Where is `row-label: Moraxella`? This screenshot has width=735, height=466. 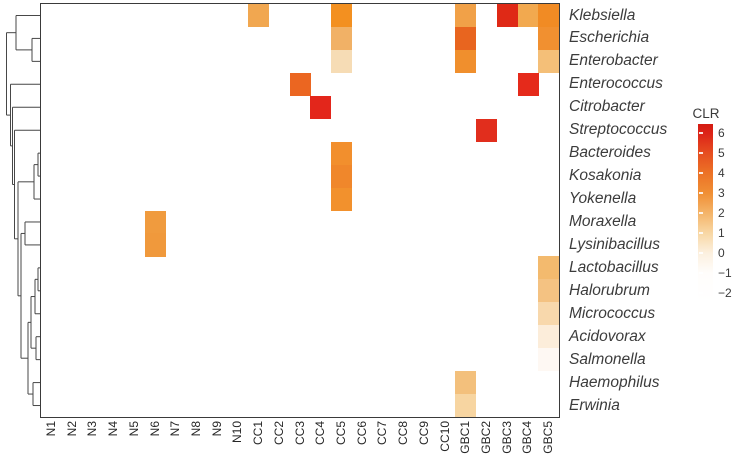 row-label: Moraxella is located at coordinates (603, 221).